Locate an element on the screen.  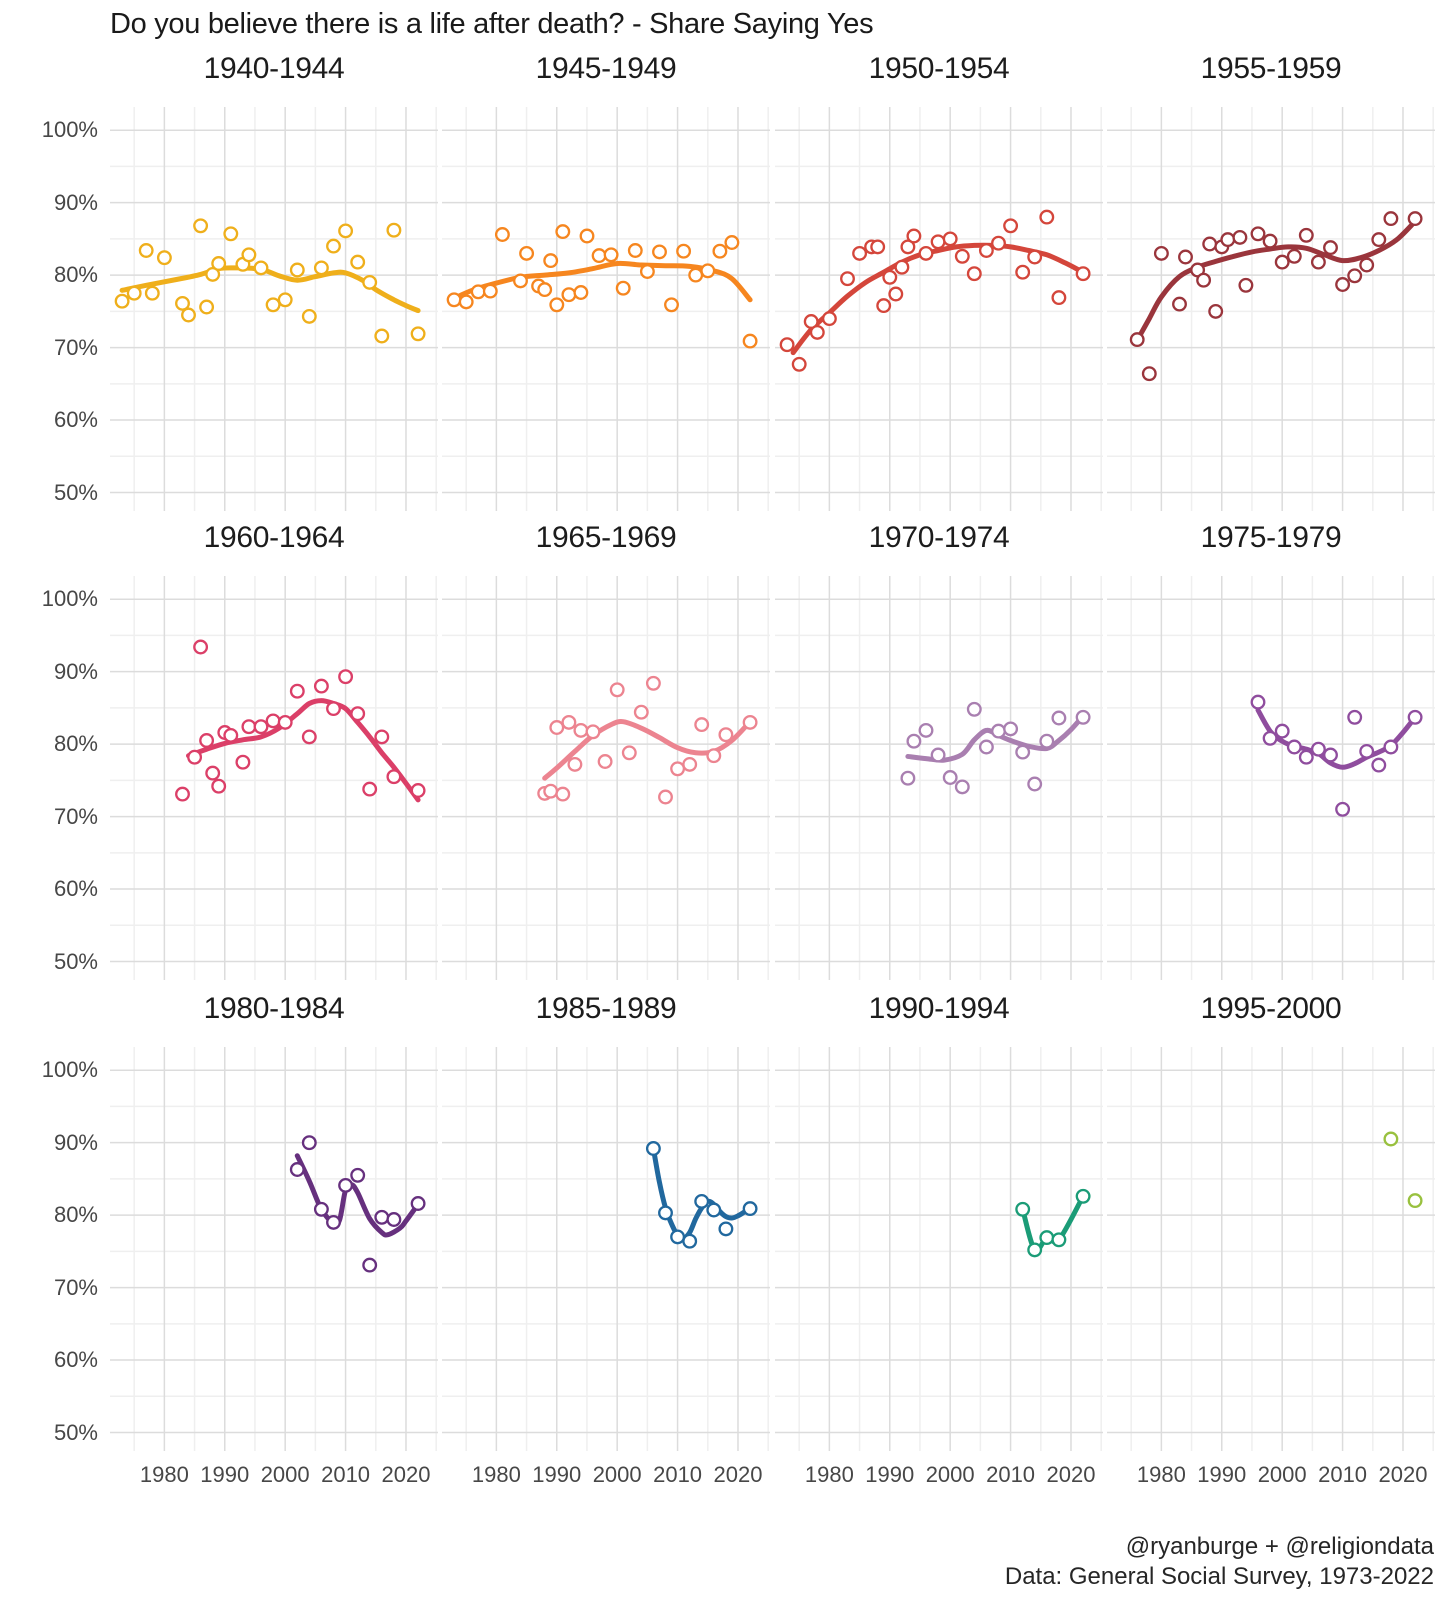
facet-panel-1940-1944 is located at coordinates (274, 309).